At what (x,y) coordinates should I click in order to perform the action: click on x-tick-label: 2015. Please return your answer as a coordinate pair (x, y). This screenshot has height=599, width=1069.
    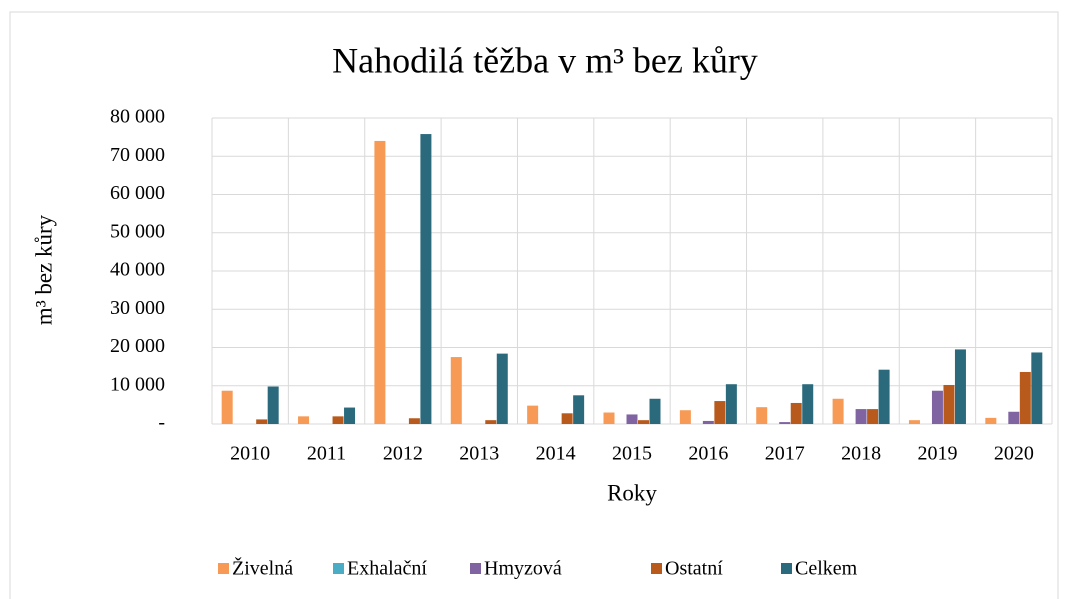
    Looking at the image, I should click on (632, 454).